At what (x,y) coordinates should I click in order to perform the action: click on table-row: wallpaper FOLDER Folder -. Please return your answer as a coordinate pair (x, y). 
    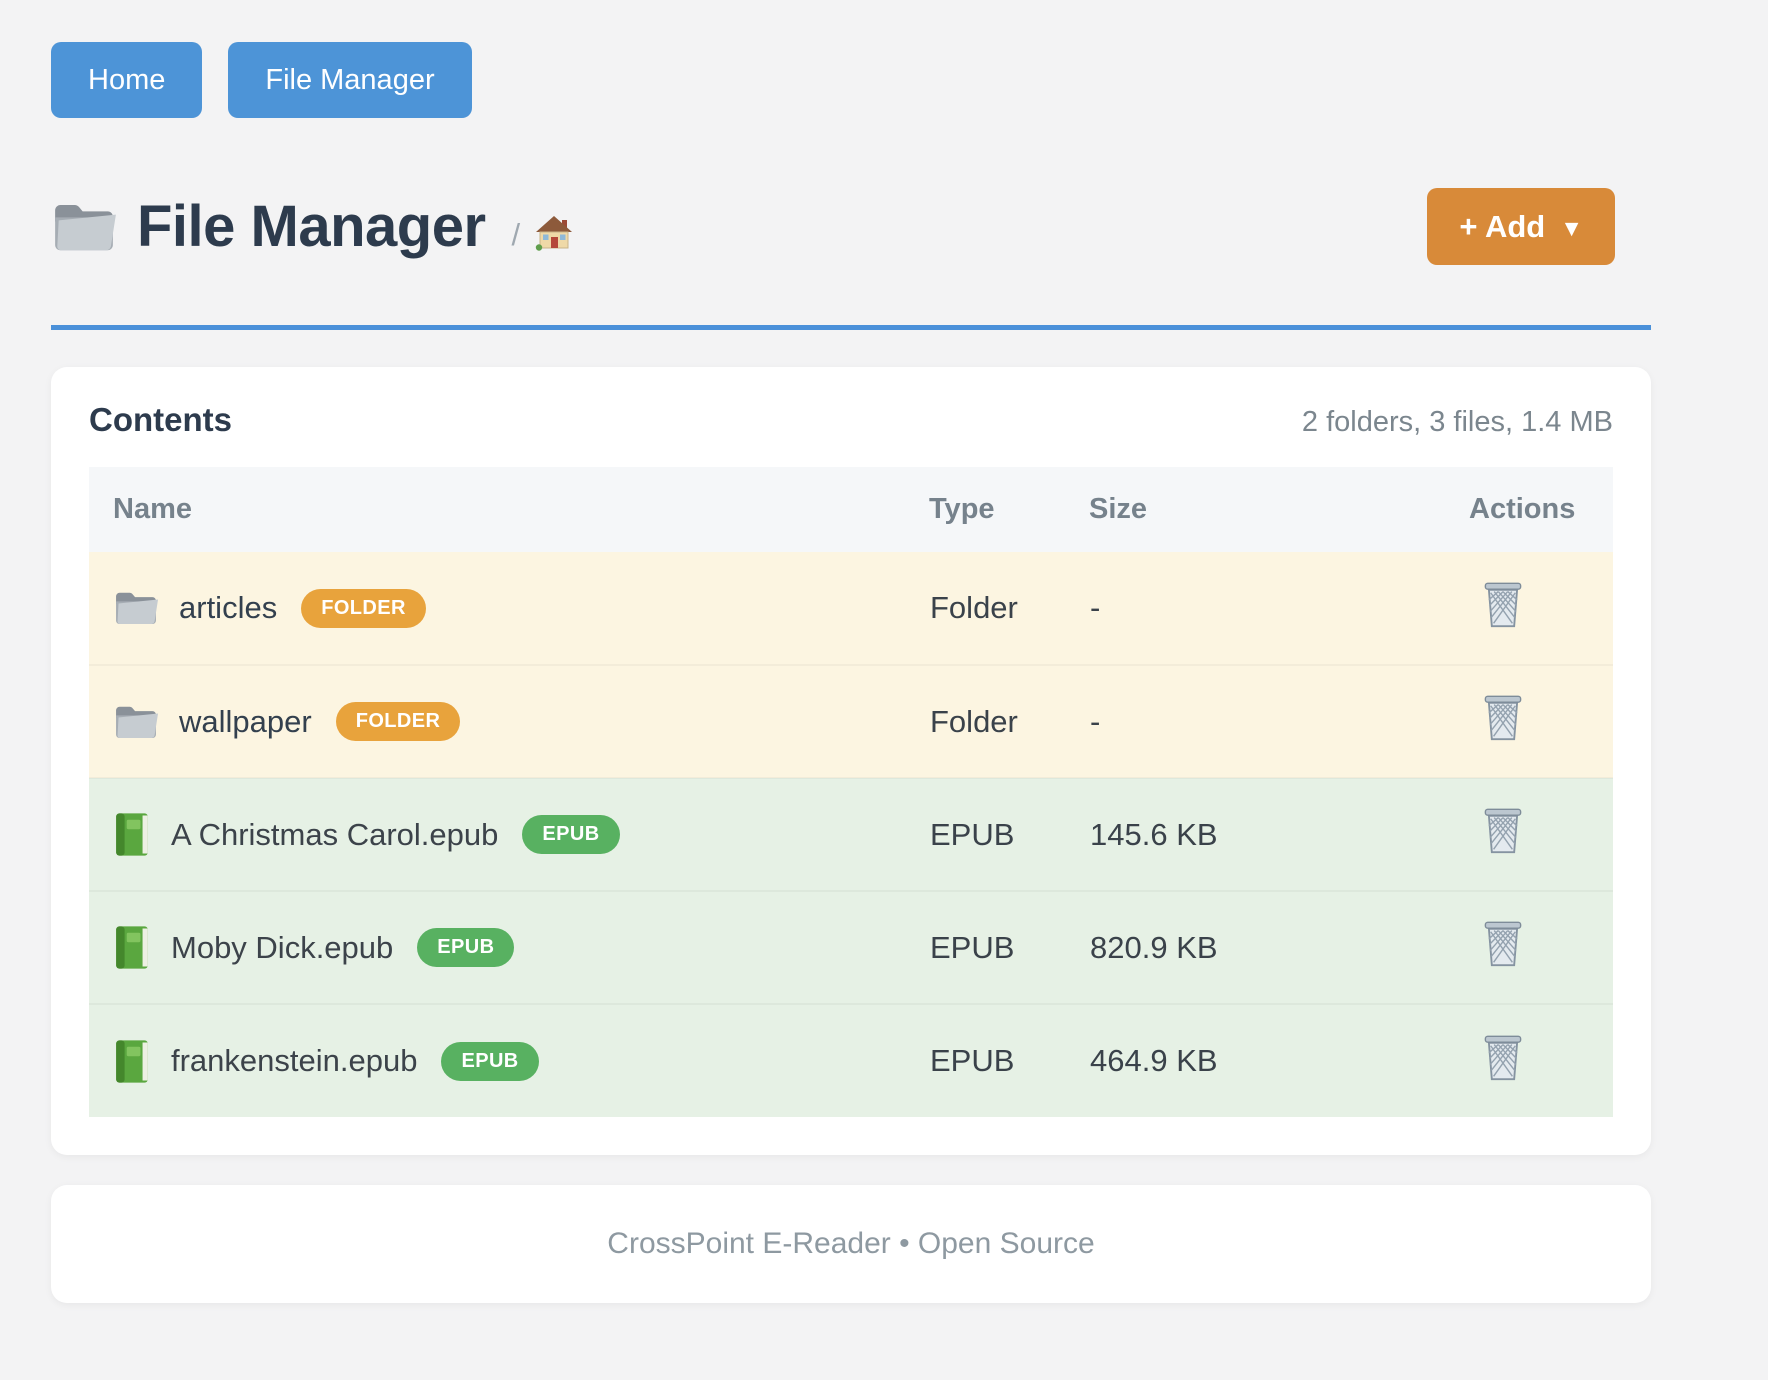
    Looking at the image, I should click on (851, 721).